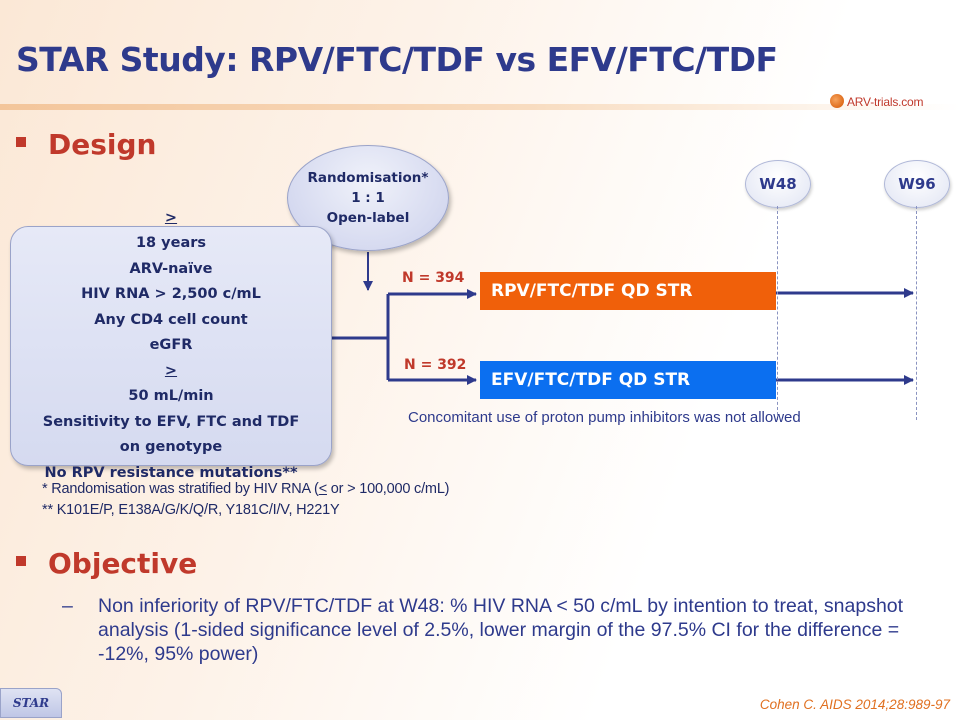 Image resolution: width=960 pixels, height=720 pixels. Describe the element at coordinates (885, 102) in the screenshot. I see `logo-text: ARV-trials.com` at that location.